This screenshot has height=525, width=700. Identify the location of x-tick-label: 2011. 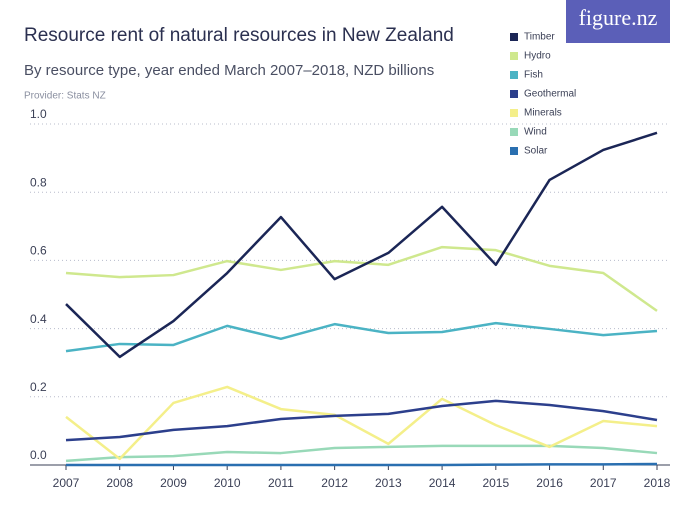
(281, 483).